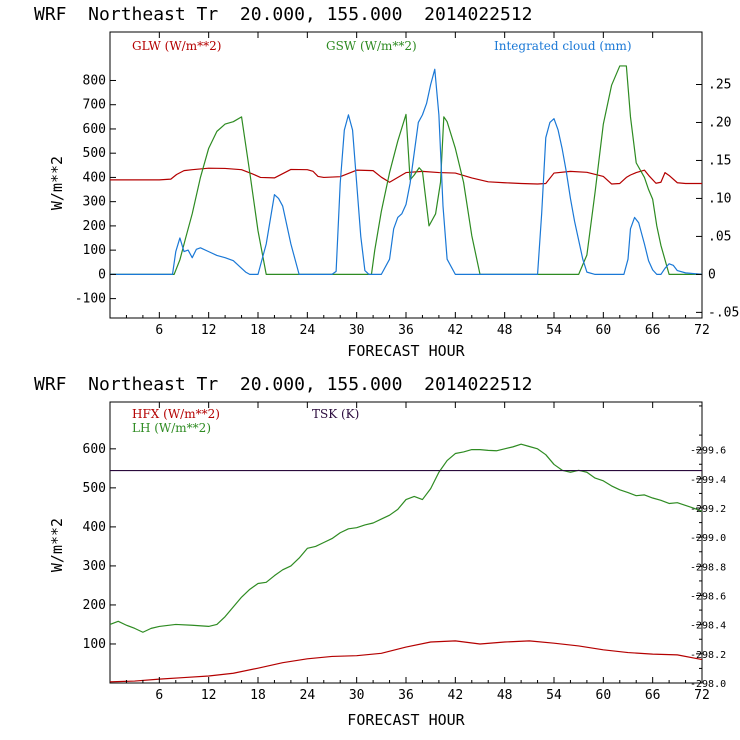 The image size is (740, 740). Describe the element at coordinates (702, 330) in the screenshot. I see `chart-1-x-tick-label: 72` at that location.